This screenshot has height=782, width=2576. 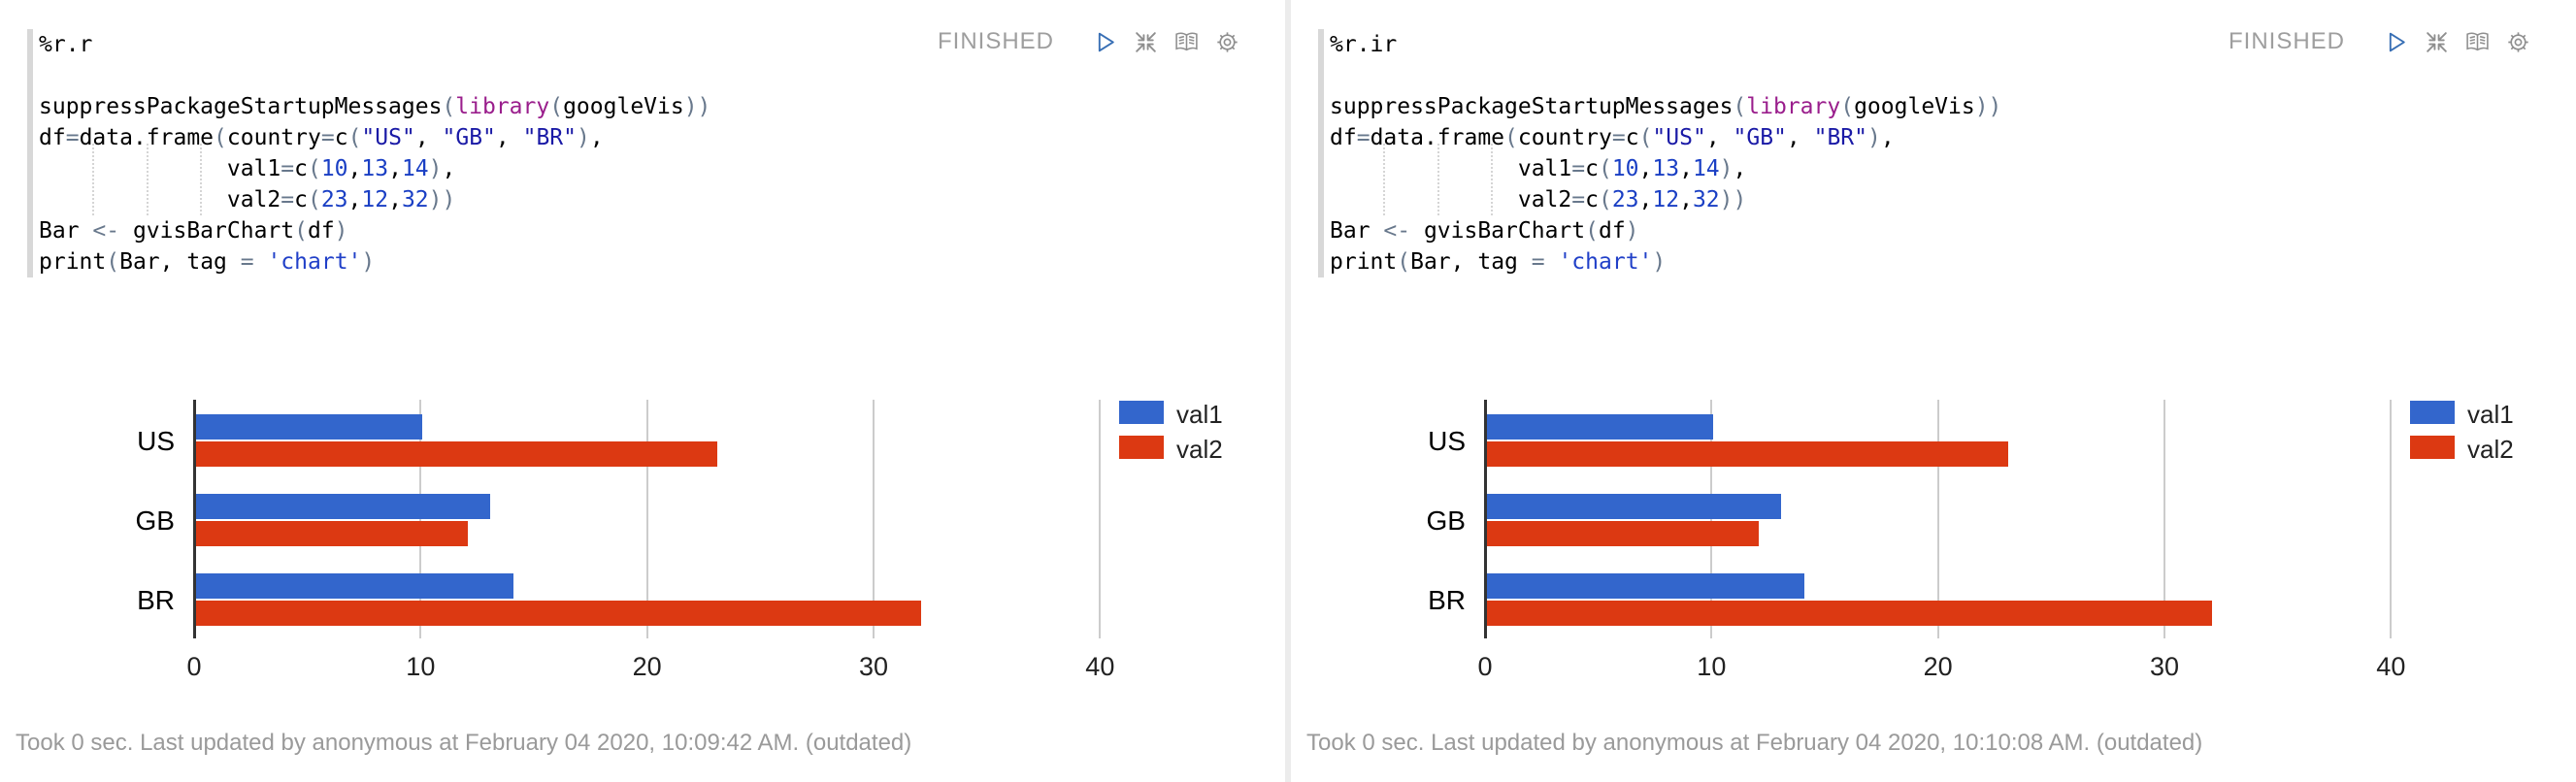 What do you see at coordinates (1288, 391) in the screenshot?
I see `paragraph-divider` at bounding box center [1288, 391].